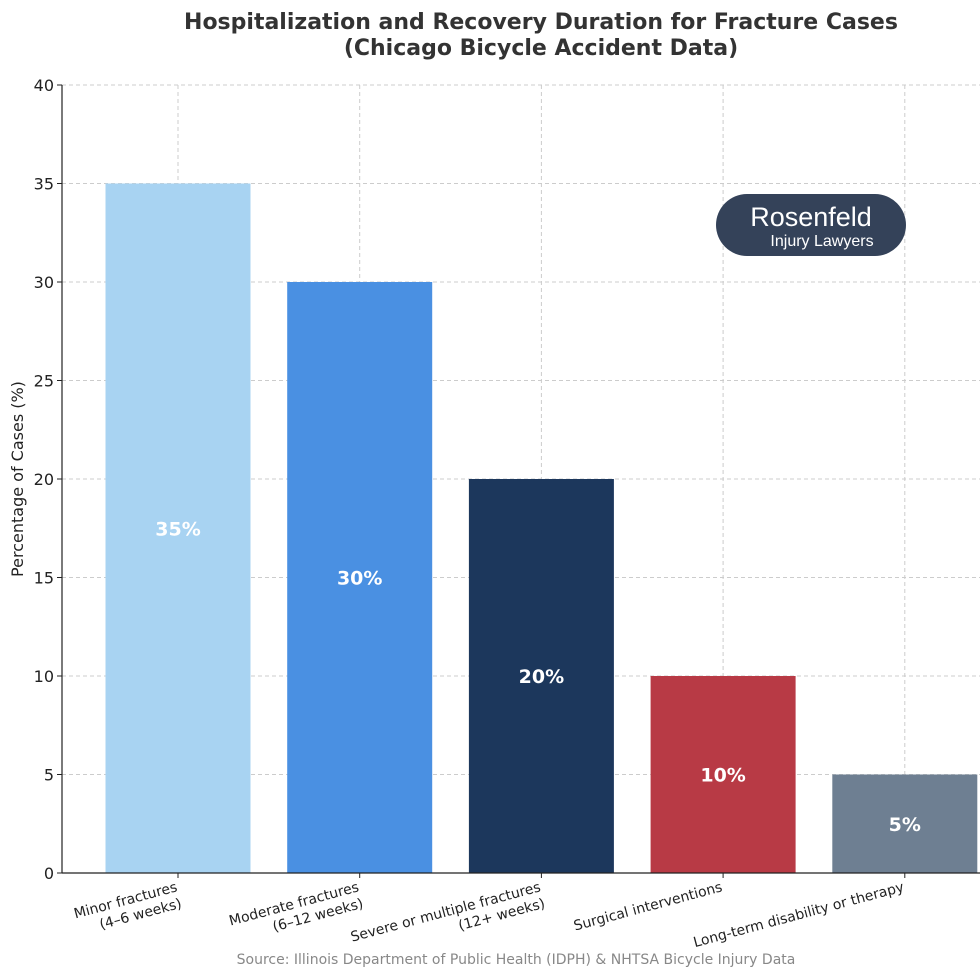  Describe the element at coordinates (448, 920) in the screenshot. I see `x-tick-label: Severe or multiple fractures(12+ weeks)` at that location.